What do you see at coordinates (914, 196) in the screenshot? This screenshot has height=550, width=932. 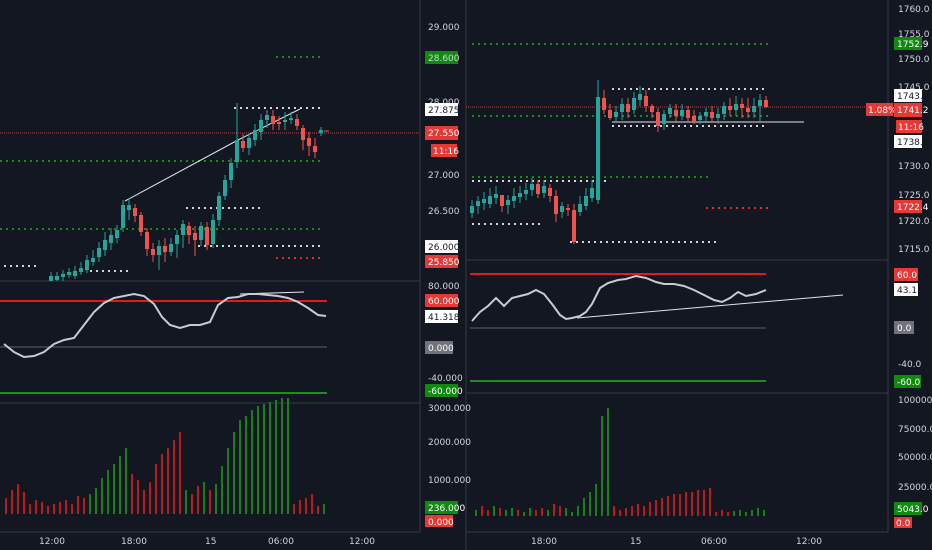 I see `right-price-tick: 1725.0` at bounding box center [914, 196].